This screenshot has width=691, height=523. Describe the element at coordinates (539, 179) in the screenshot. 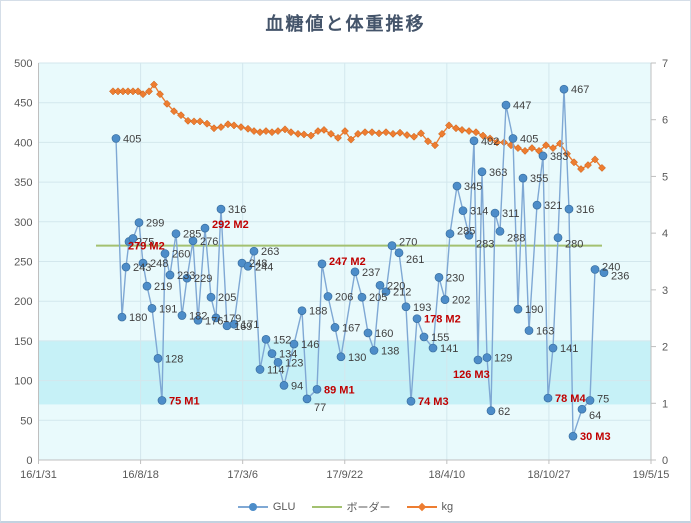

I see `glu-value-label: 355` at that location.